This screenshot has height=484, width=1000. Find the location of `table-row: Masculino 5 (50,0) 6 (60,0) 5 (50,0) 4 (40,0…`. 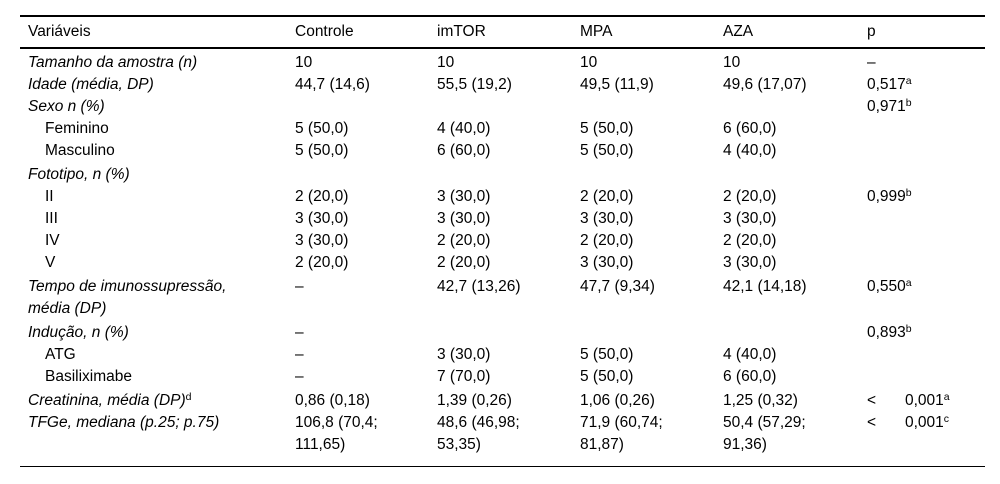

table-row: Masculino 5 (50,0) 6 (60,0) 5 (50,0) 4 (40,0… is located at coordinates (502, 151).